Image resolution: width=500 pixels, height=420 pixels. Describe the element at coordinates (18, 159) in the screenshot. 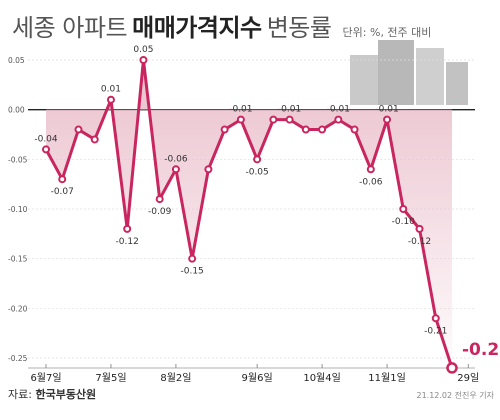

I see `y-tick-label: -0.05` at that location.